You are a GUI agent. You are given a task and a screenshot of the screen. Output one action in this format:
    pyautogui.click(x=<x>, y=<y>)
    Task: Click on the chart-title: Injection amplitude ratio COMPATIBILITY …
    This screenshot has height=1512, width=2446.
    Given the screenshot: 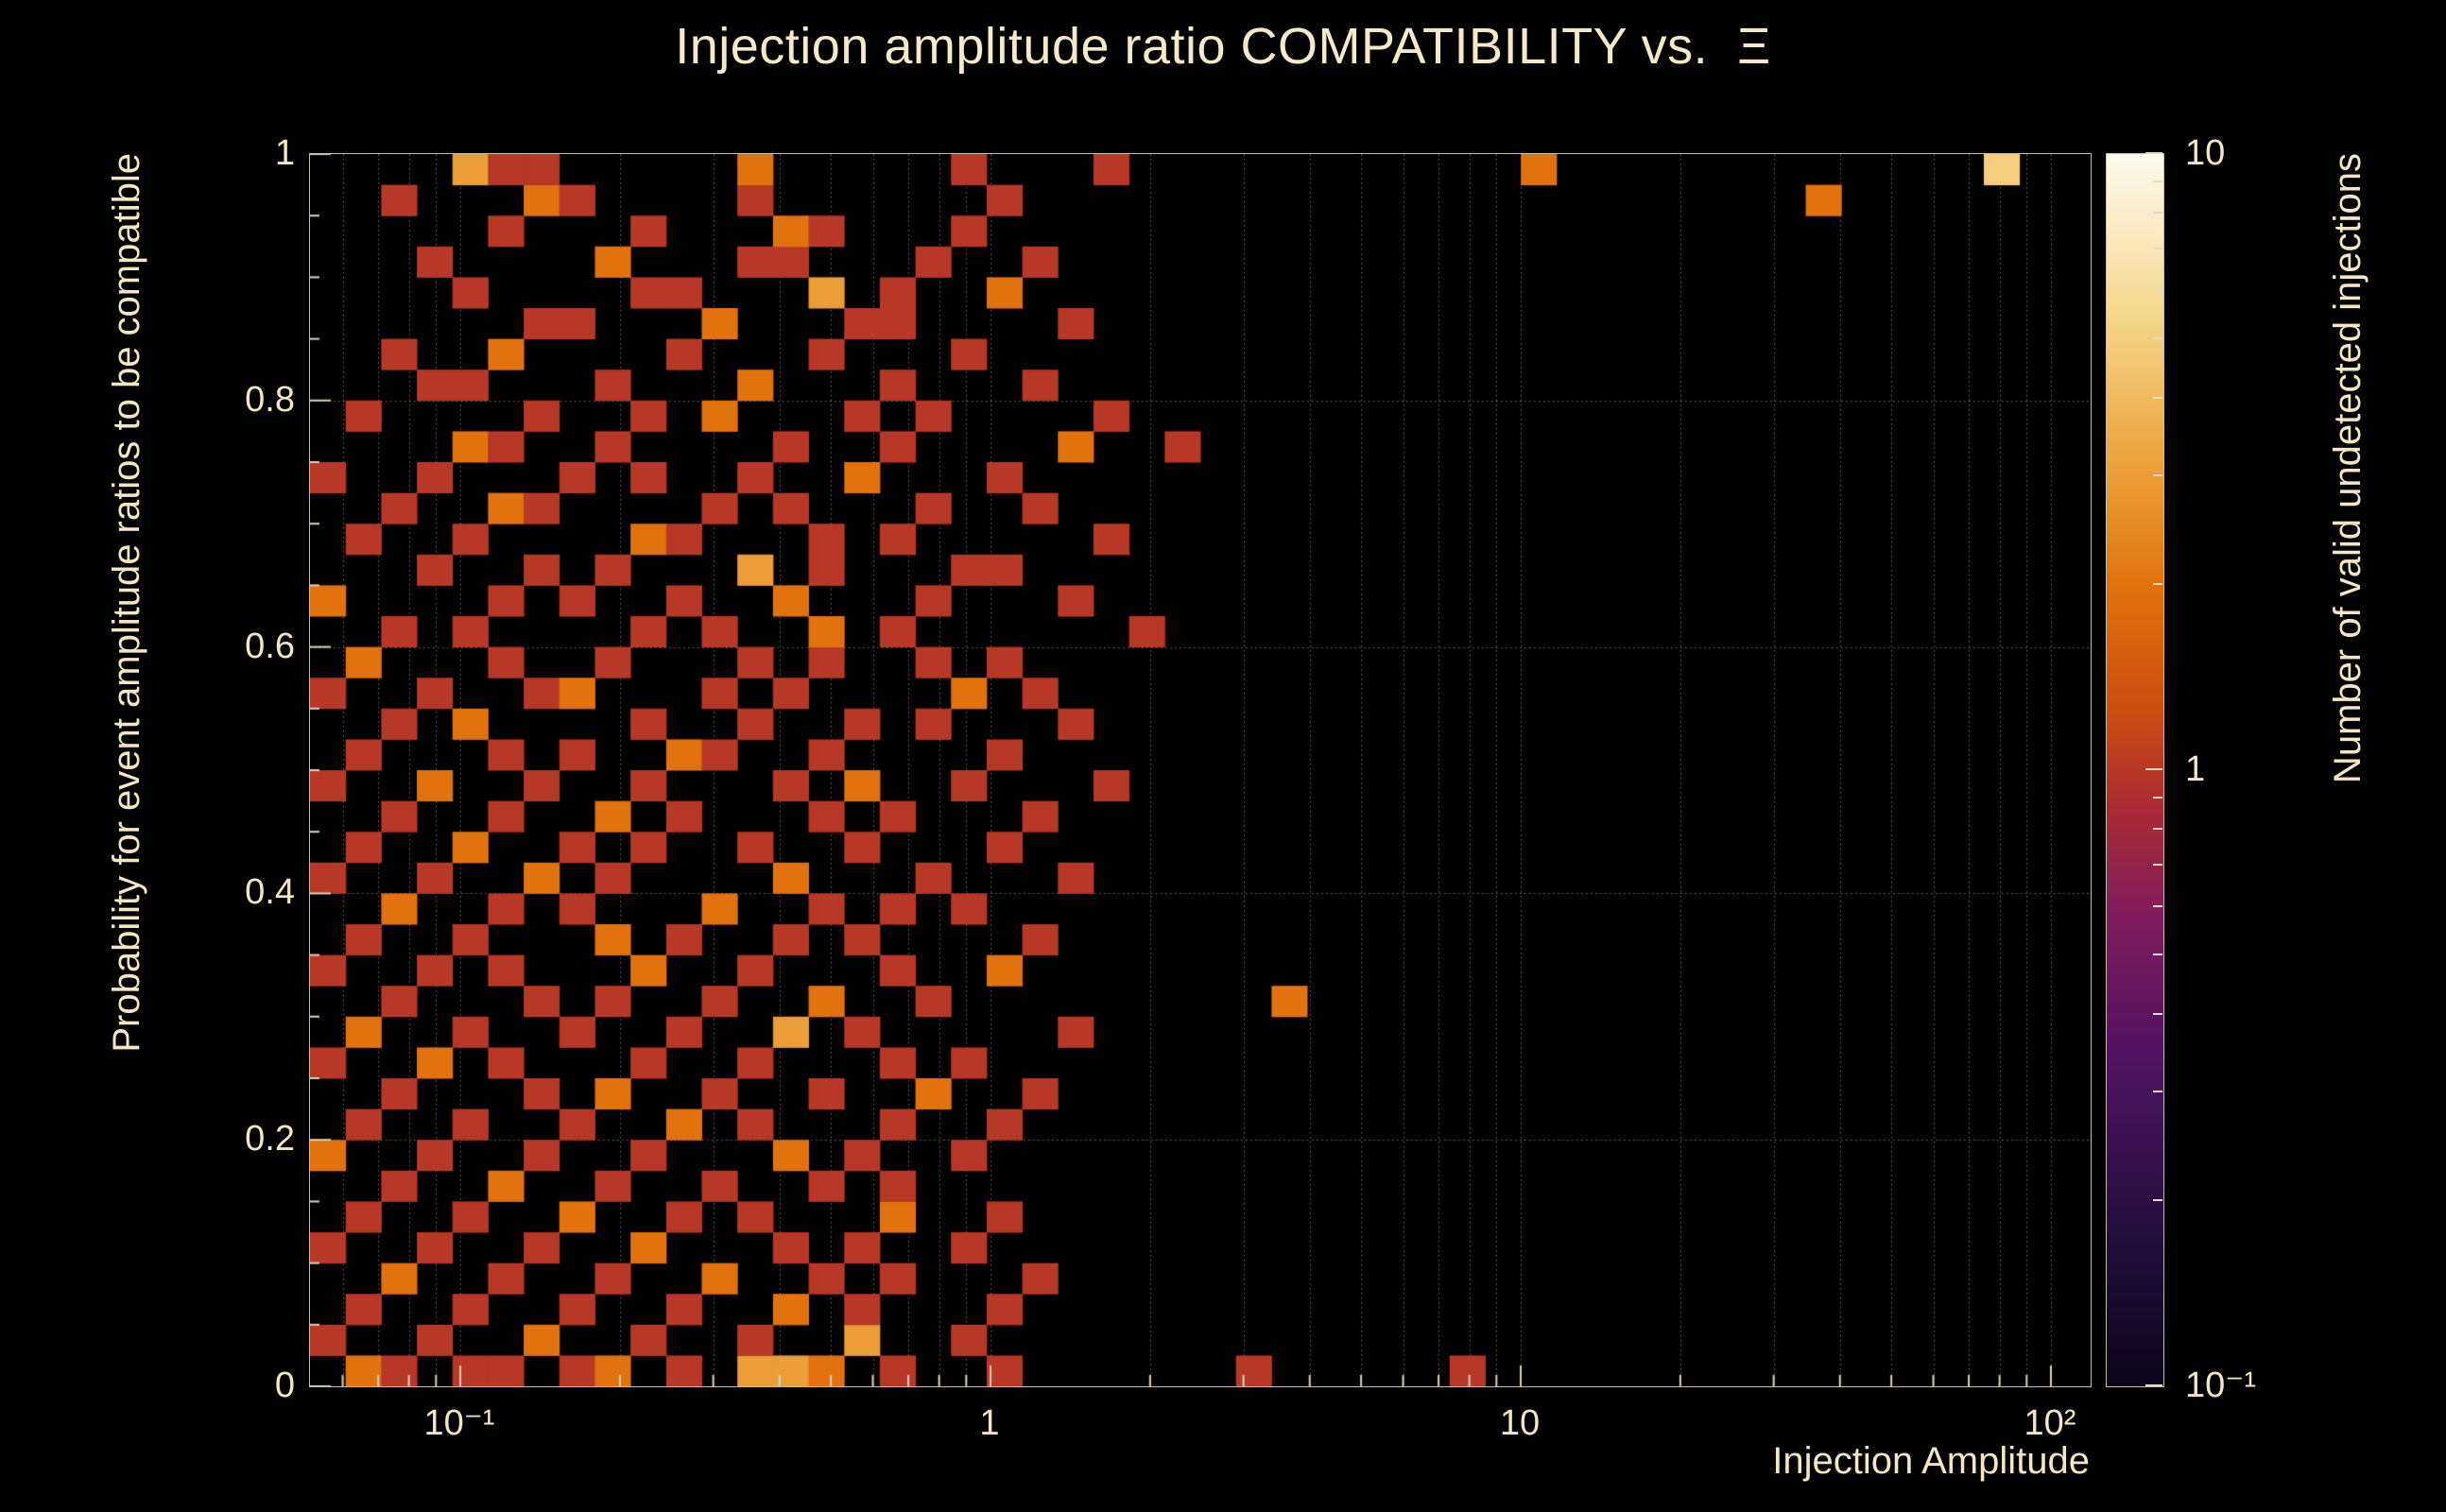 What is the action you would take?
    pyautogui.click(x=1223, y=46)
    